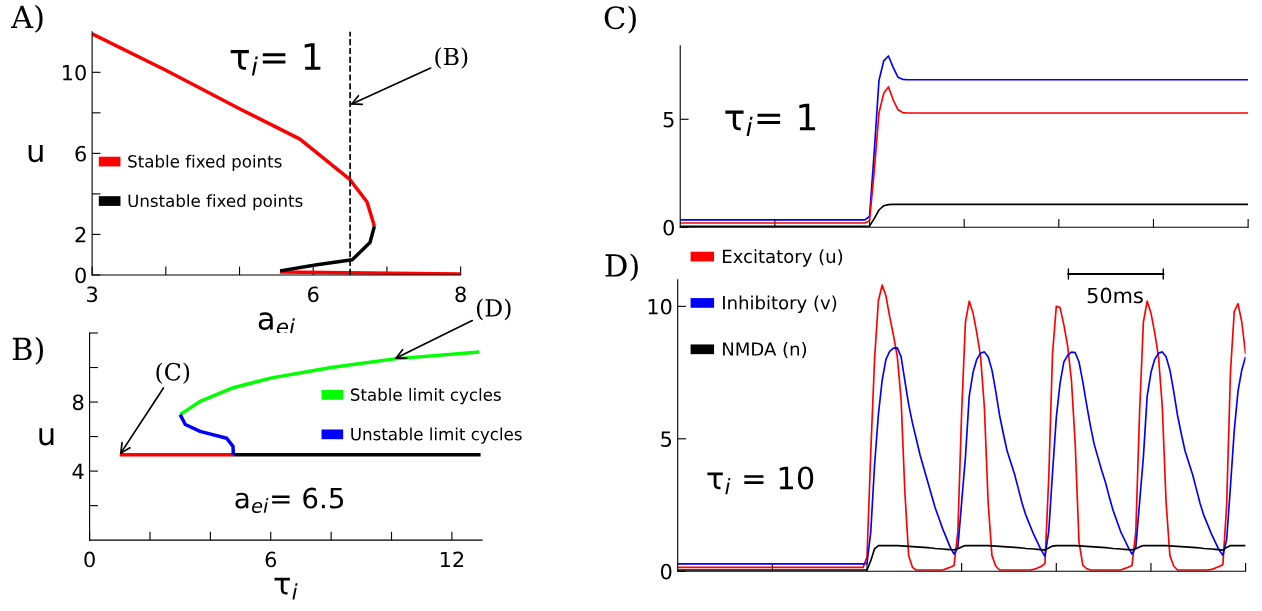 The height and width of the screenshot is (611, 1262). I want to click on y-tick-label: 6, so click(80, 153).